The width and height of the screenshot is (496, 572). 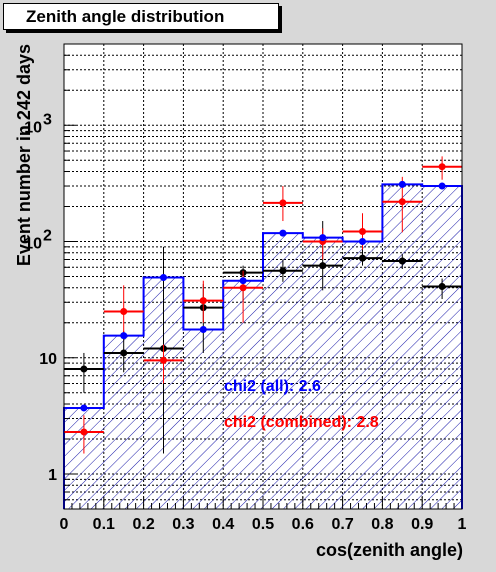 What do you see at coordinates (382, 524) in the screenshot?
I see `x-tick-label: 0.8` at bounding box center [382, 524].